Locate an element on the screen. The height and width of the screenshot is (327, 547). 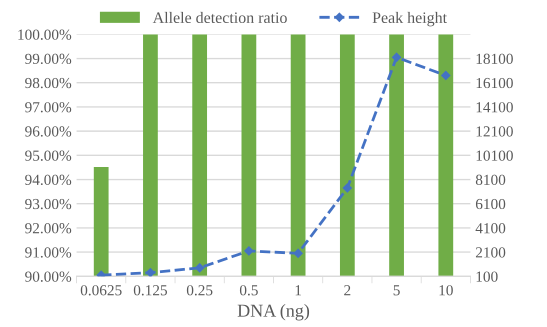
x-tick-label: 1 is located at coordinates (299, 290).